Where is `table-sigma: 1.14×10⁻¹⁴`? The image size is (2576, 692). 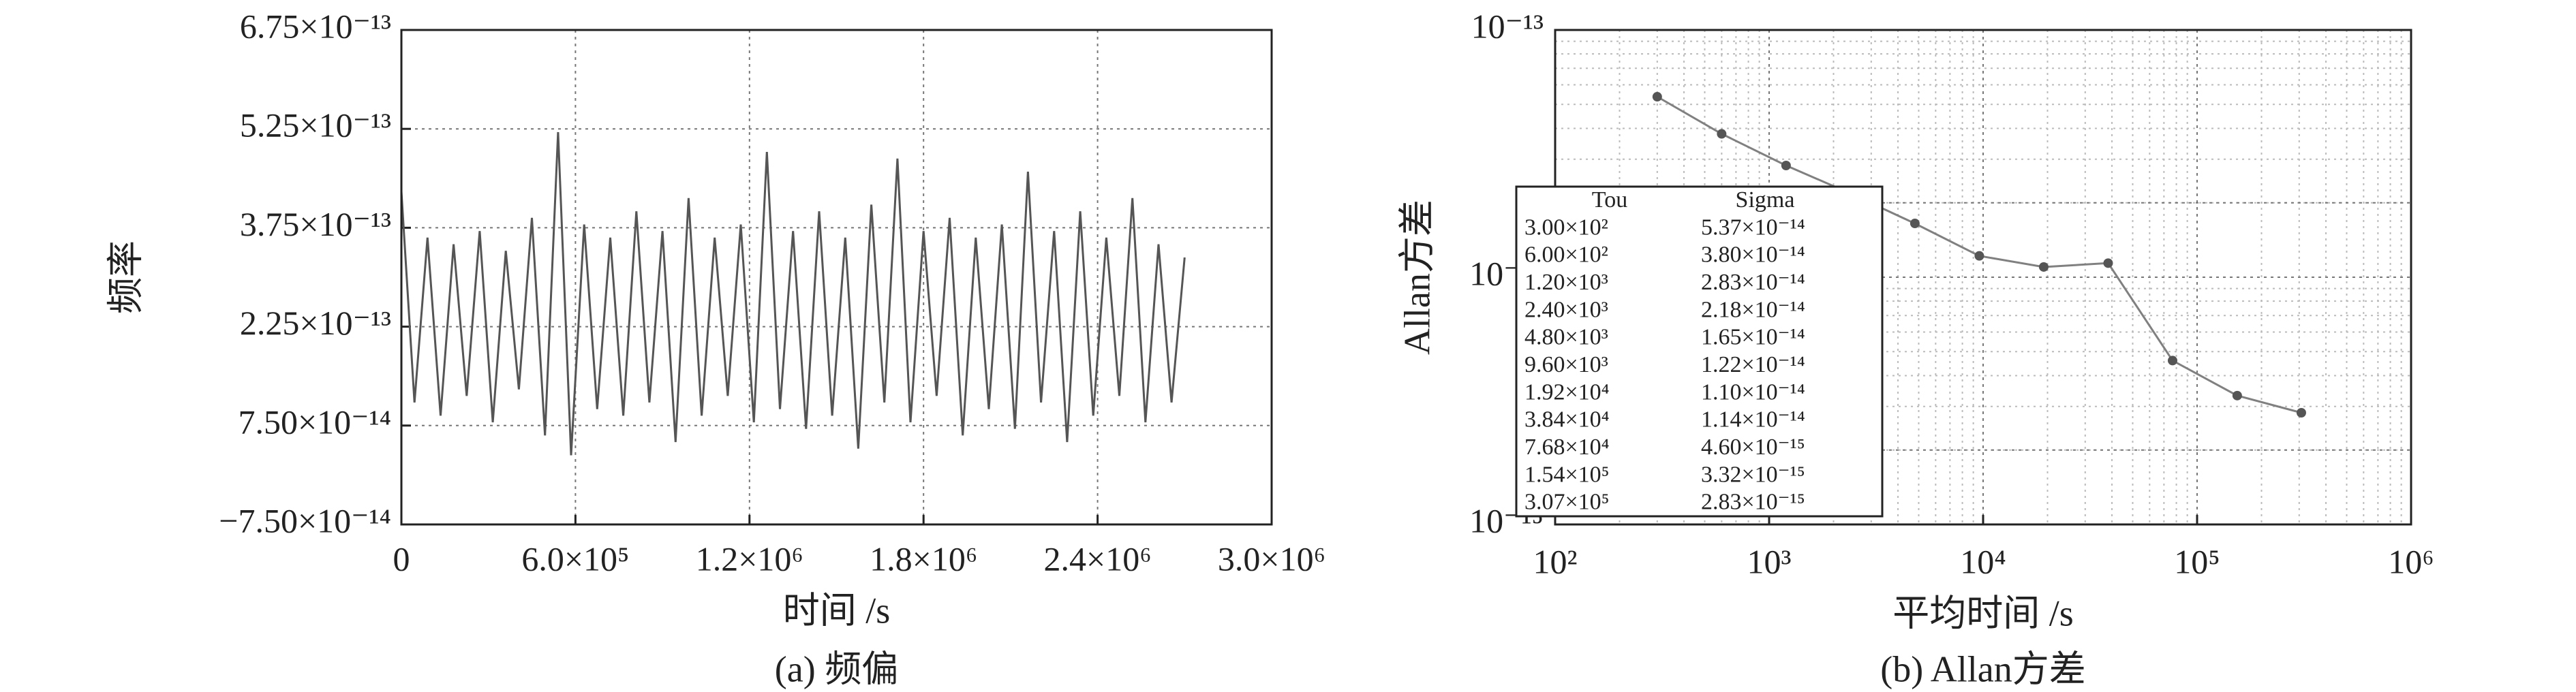 table-sigma: 1.14×10⁻¹⁴ is located at coordinates (1753, 419).